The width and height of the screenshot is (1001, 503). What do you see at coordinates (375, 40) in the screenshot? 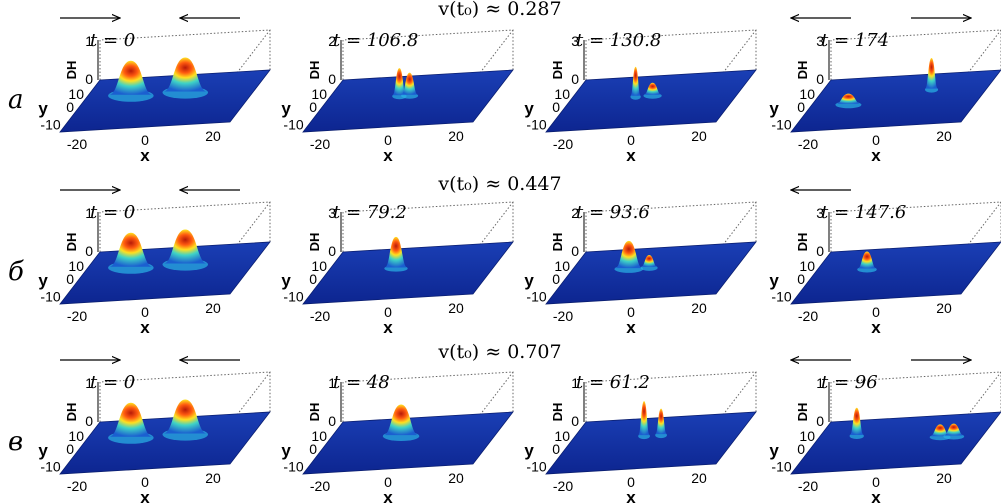
I see `time-label: t = 106.8` at bounding box center [375, 40].